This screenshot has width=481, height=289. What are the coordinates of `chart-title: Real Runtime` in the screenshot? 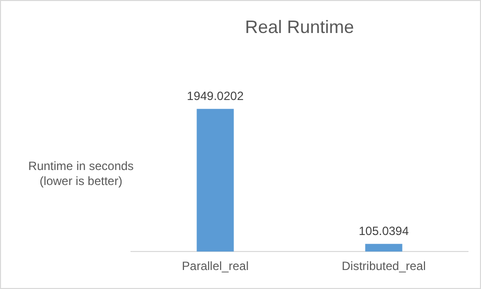 It's located at (299, 26).